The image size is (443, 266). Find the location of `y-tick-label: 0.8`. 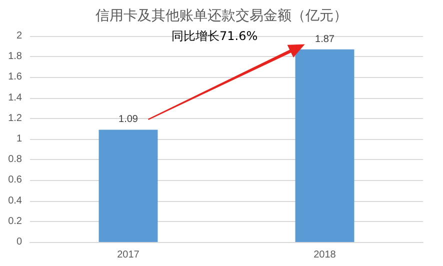

y-tick-label: 0.8 is located at coordinates (15, 160).